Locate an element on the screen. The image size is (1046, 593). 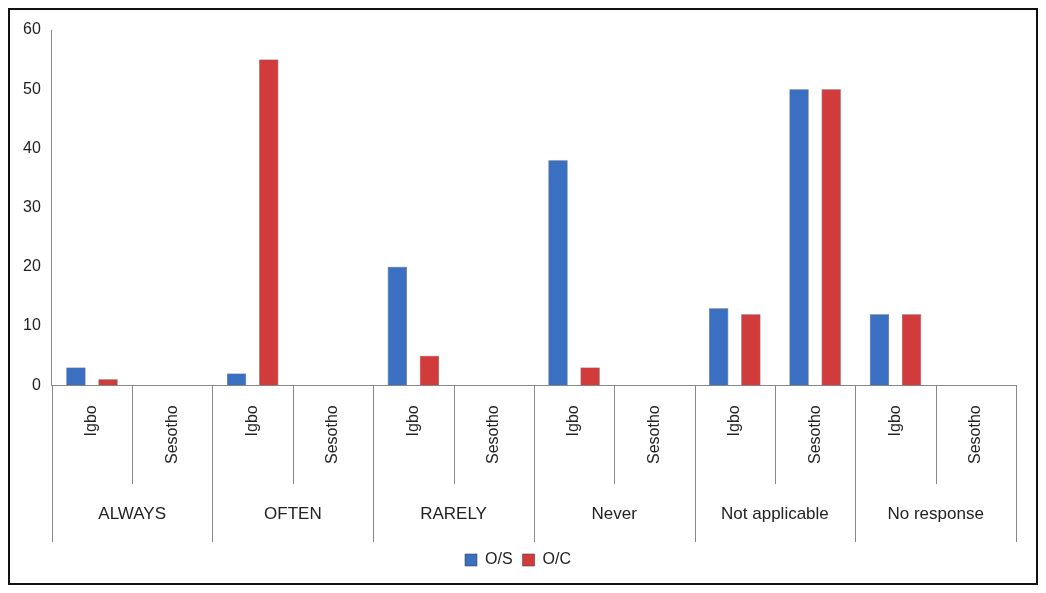
y-tick-label: 50 is located at coordinates (32, 88).